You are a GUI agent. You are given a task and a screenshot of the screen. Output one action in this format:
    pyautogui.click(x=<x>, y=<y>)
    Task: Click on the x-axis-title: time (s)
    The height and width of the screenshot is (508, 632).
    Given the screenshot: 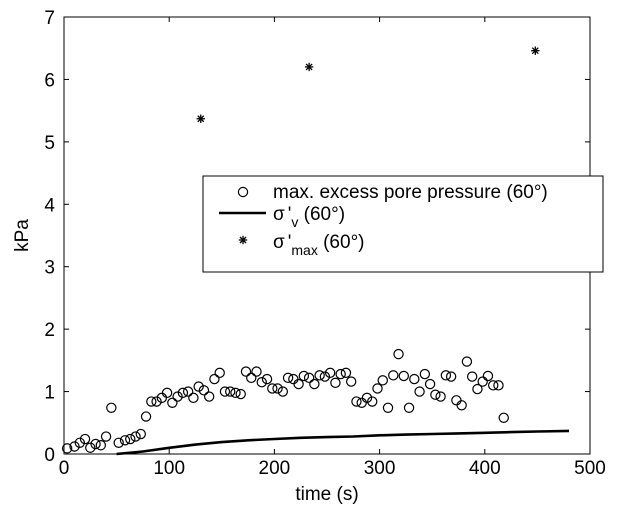 What is the action you would take?
    pyautogui.click(x=326, y=494)
    